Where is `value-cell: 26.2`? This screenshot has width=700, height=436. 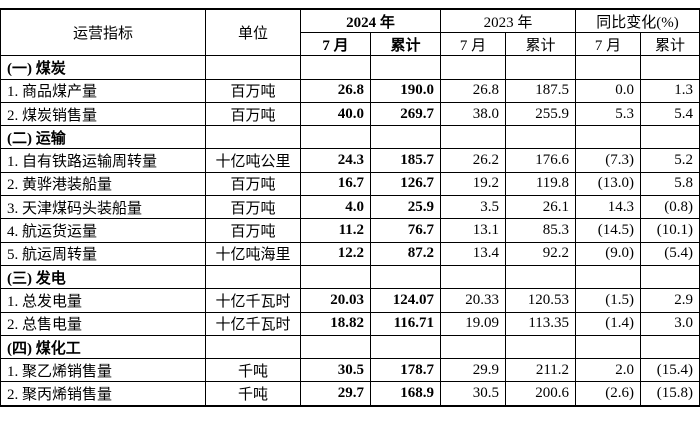
value-cell: 26.2 is located at coordinates (473, 160).